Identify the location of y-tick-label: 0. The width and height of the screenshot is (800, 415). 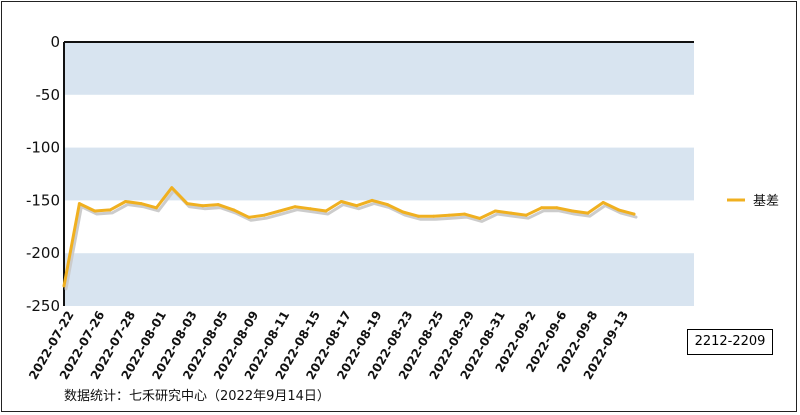
(55, 42).